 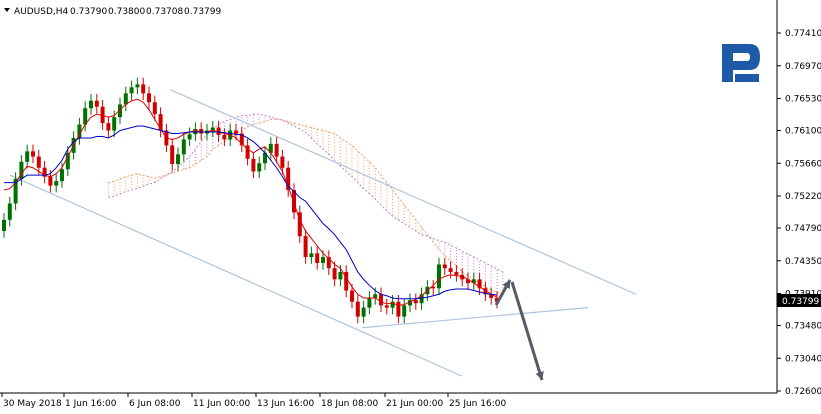 I want to click on ohlc-close: 0.73799, so click(x=202, y=12).